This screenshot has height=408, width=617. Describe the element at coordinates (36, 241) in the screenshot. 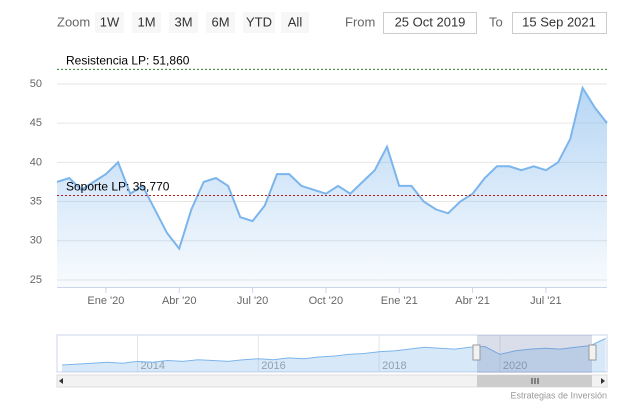

I see `y-tick-label: 30` at that location.